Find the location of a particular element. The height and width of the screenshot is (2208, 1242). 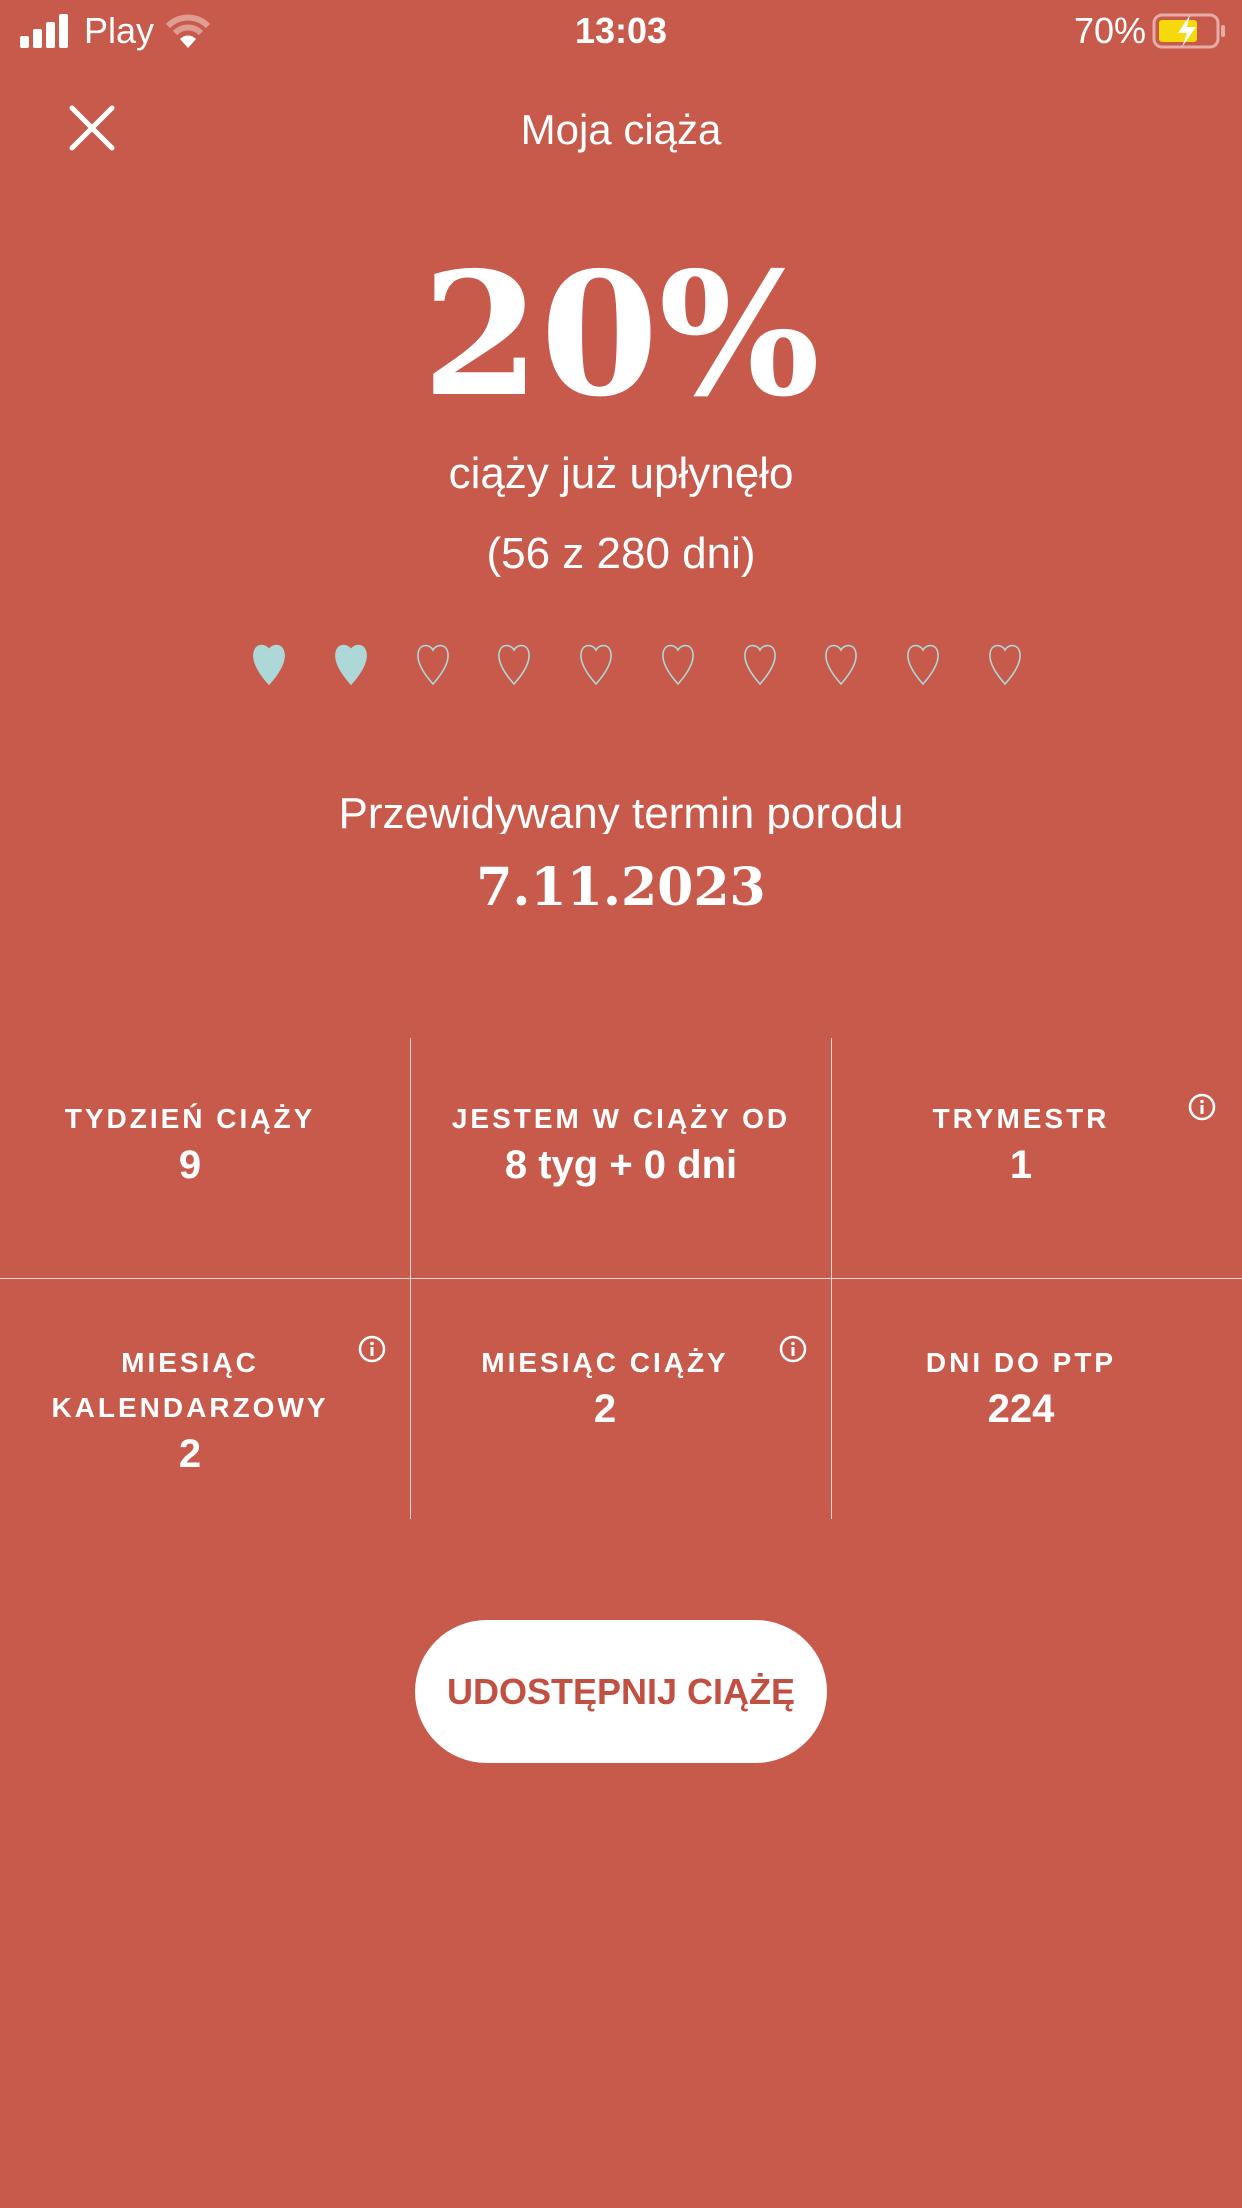

due-date-label: Przewidywany termin porodu is located at coordinates (621, 811).